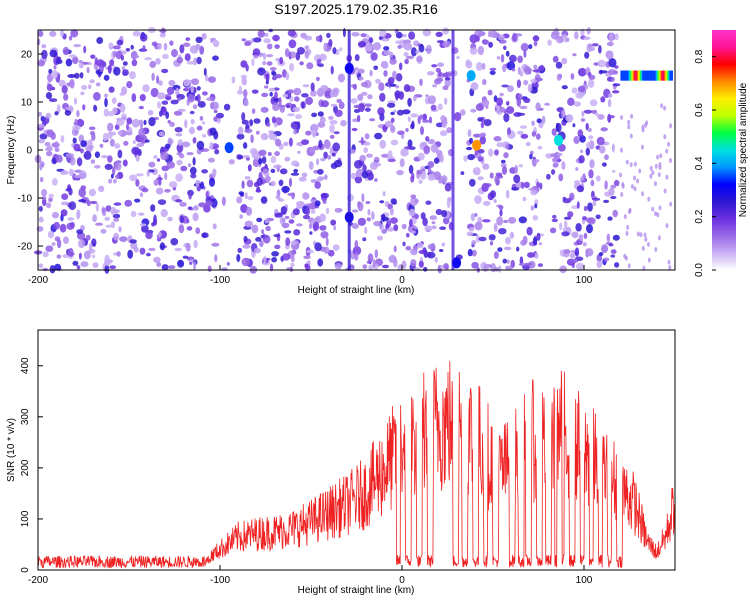 Image resolution: width=750 pixels, height=600 pixels. What do you see at coordinates (584, 580) in the screenshot?
I see `x-tick-label: 100` at bounding box center [584, 580].